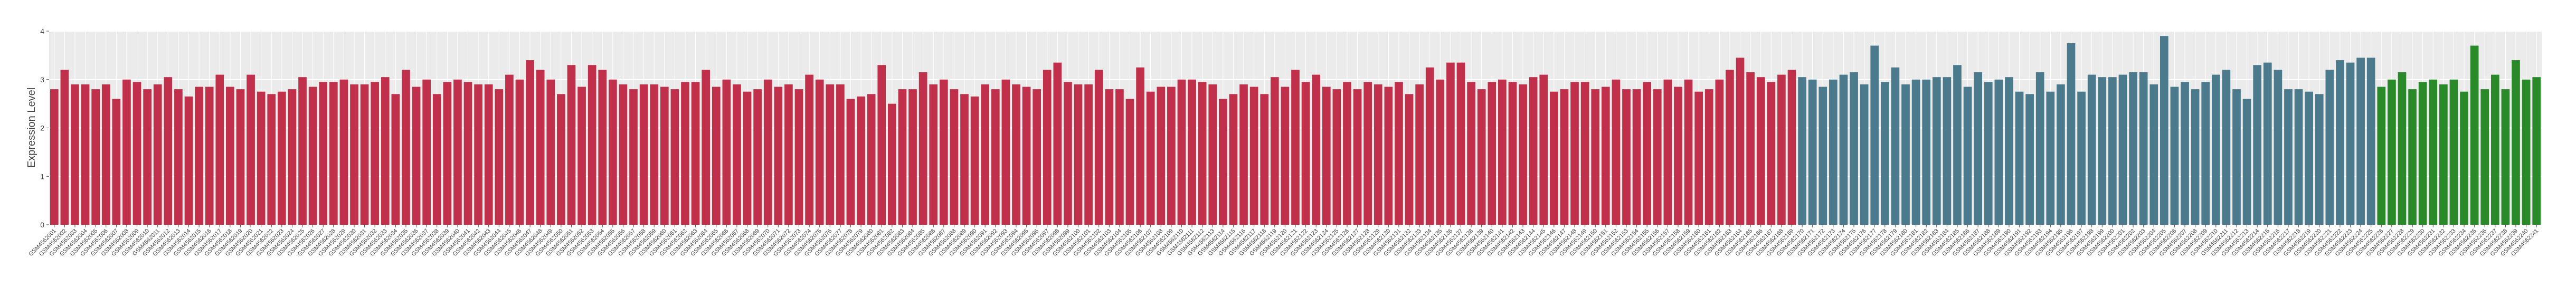 Image resolution: width=2576 pixels, height=306 pixels. Describe the element at coordinates (42, 225) in the screenshot. I see `y-tick-label: 0` at that location.